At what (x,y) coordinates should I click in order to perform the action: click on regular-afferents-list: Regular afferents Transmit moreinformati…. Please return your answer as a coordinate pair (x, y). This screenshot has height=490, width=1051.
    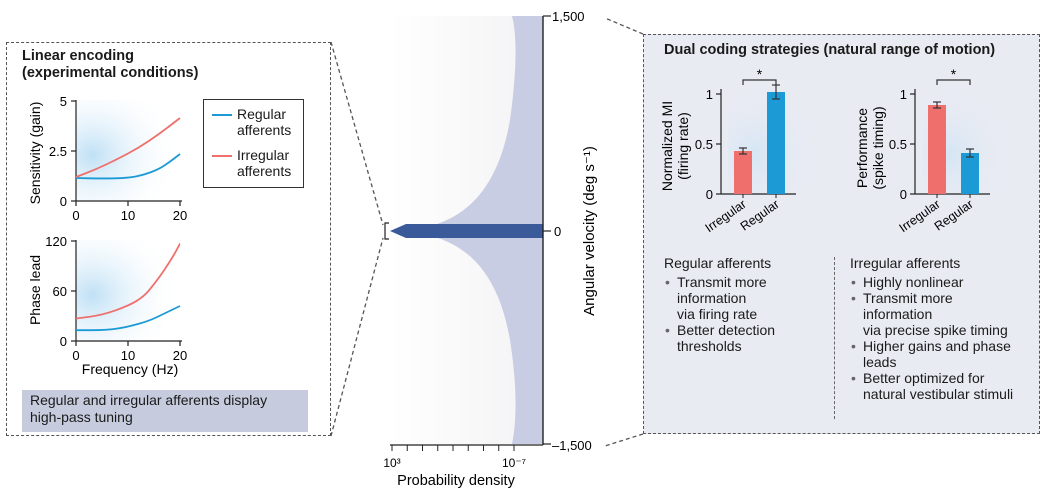
    Looking at the image, I should click on (749, 304).